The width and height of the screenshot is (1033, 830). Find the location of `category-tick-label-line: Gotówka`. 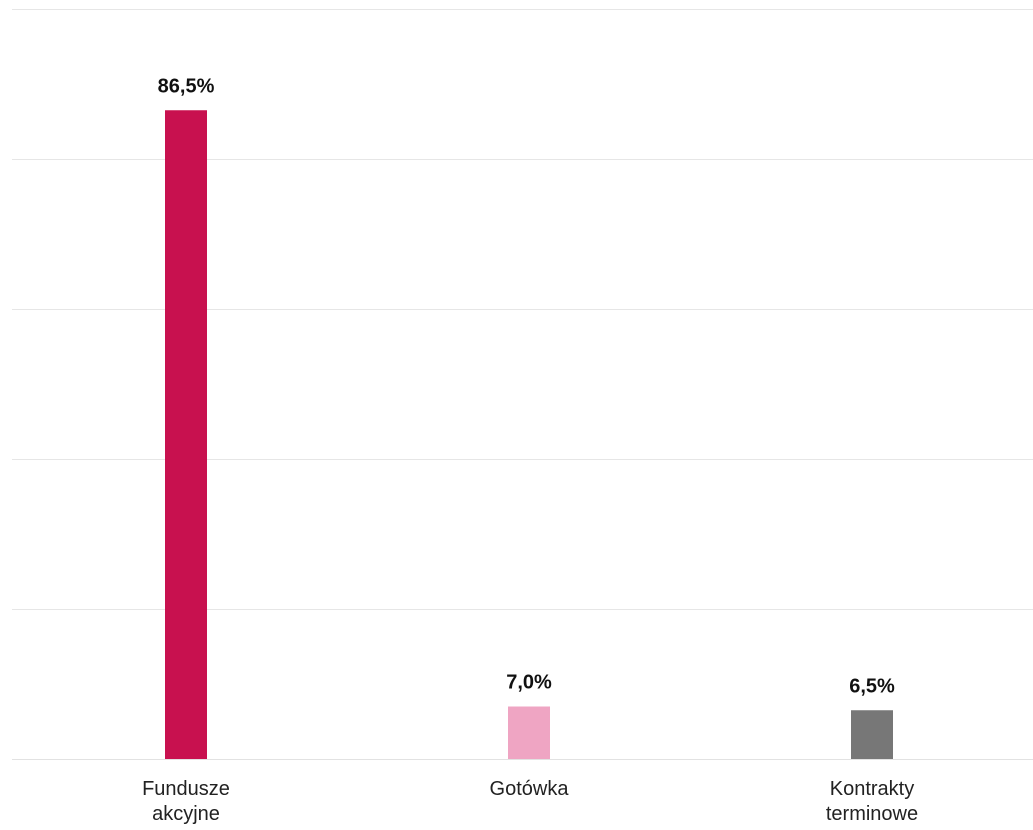

category-tick-label-line: Gotówka is located at coordinates (530, 789).